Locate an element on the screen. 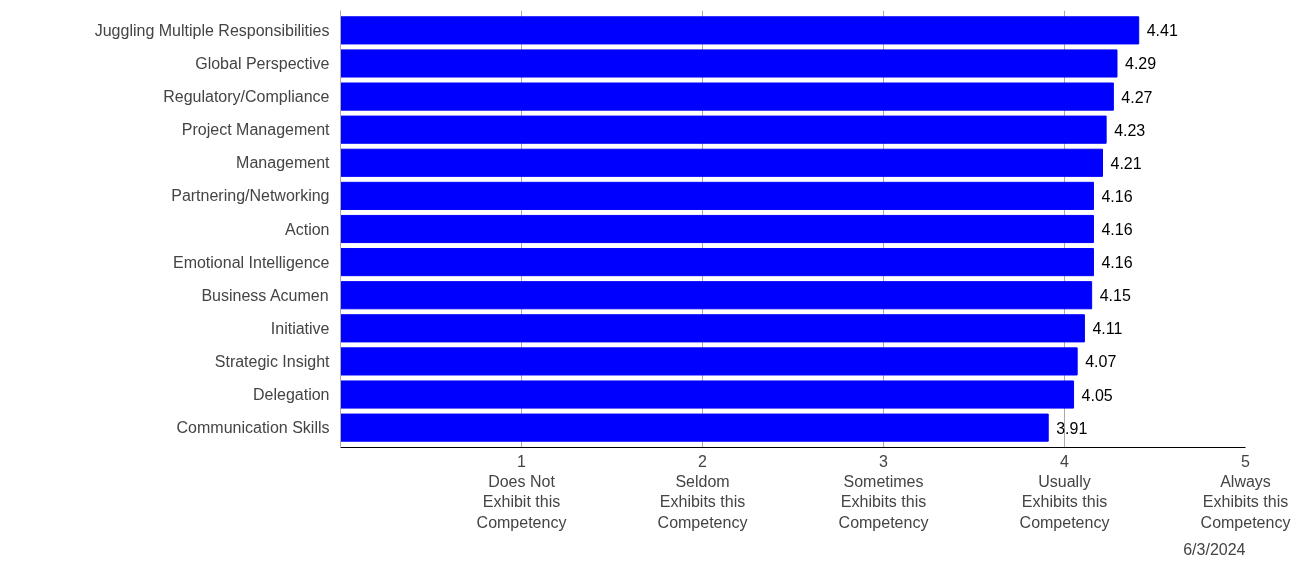 The height and width of the screenshot is (562, 1315). data-label: 4.23 is located at coordinates (1130, 130).